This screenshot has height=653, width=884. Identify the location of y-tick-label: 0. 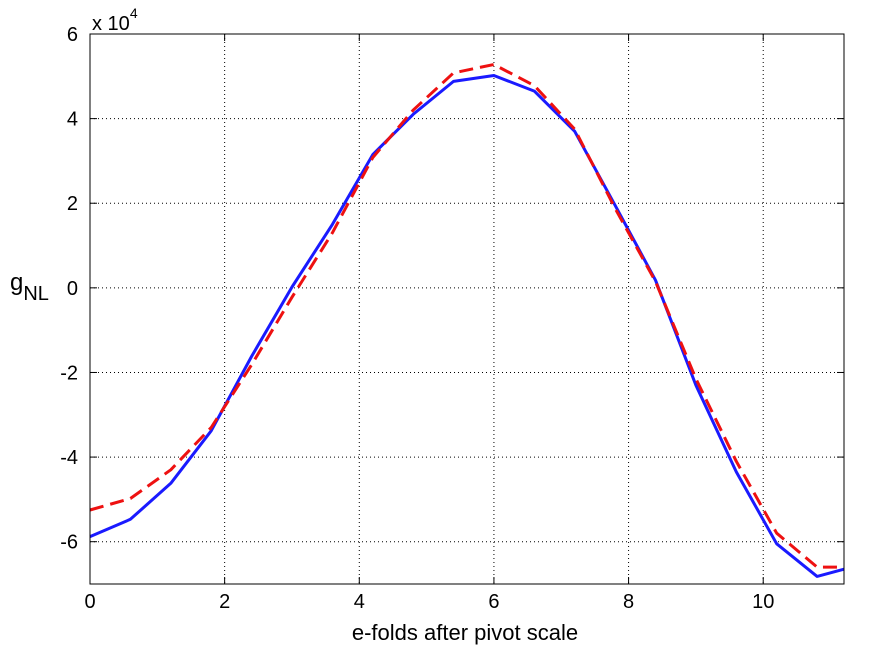
(72, 289).